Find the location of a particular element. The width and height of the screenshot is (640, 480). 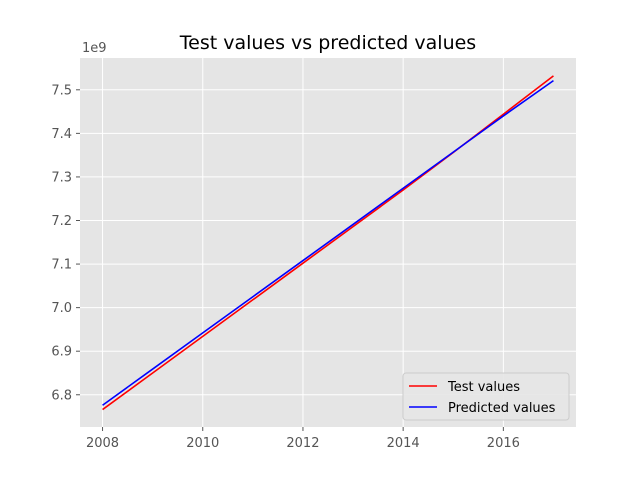

y-tick-label: 6.9 is located at coordinates (61, 352).